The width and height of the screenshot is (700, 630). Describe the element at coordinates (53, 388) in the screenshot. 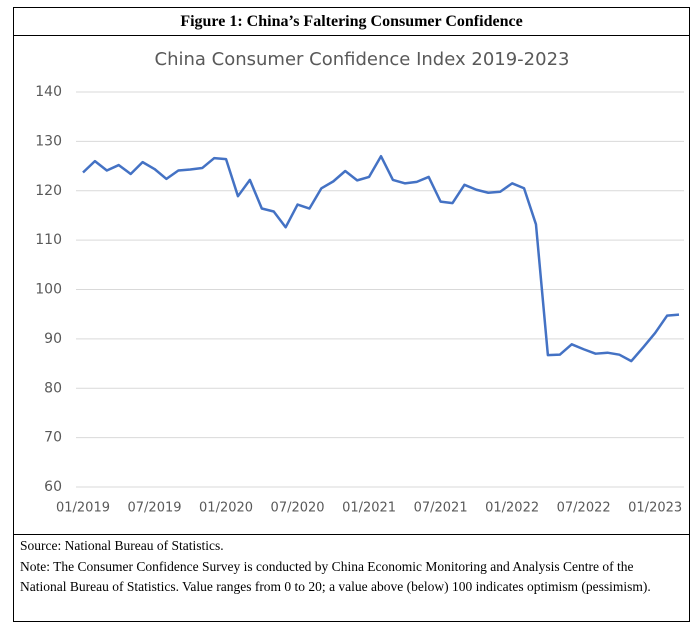

I see `y-tick-label: 80` at that location.